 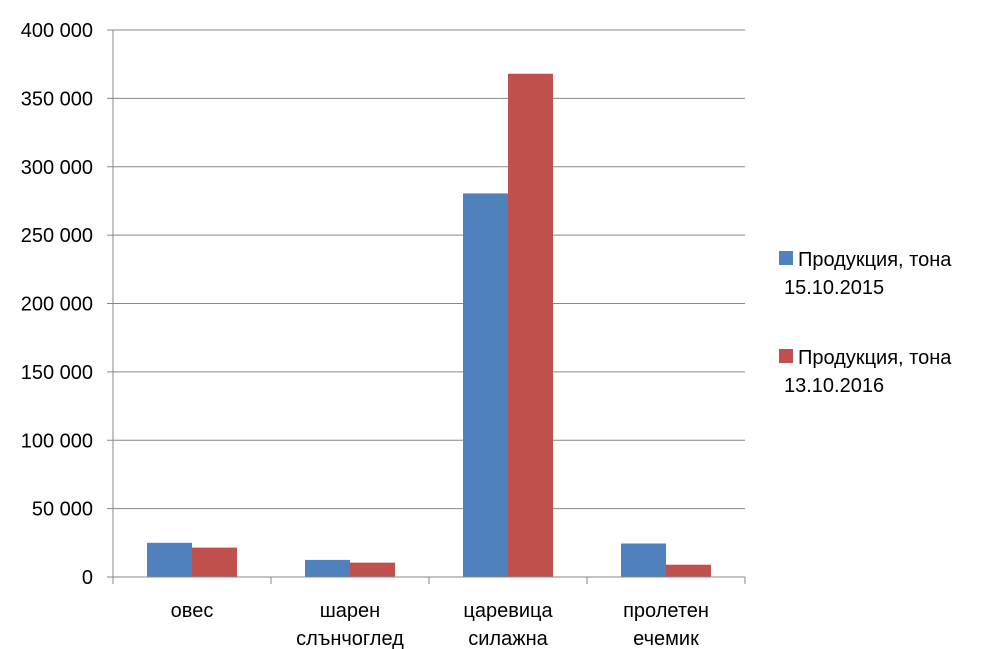 What do you see at coordinates (57, 373) in the screenshot?
I see `y-tick-label: 150 000` at bounding box center [57, 373].